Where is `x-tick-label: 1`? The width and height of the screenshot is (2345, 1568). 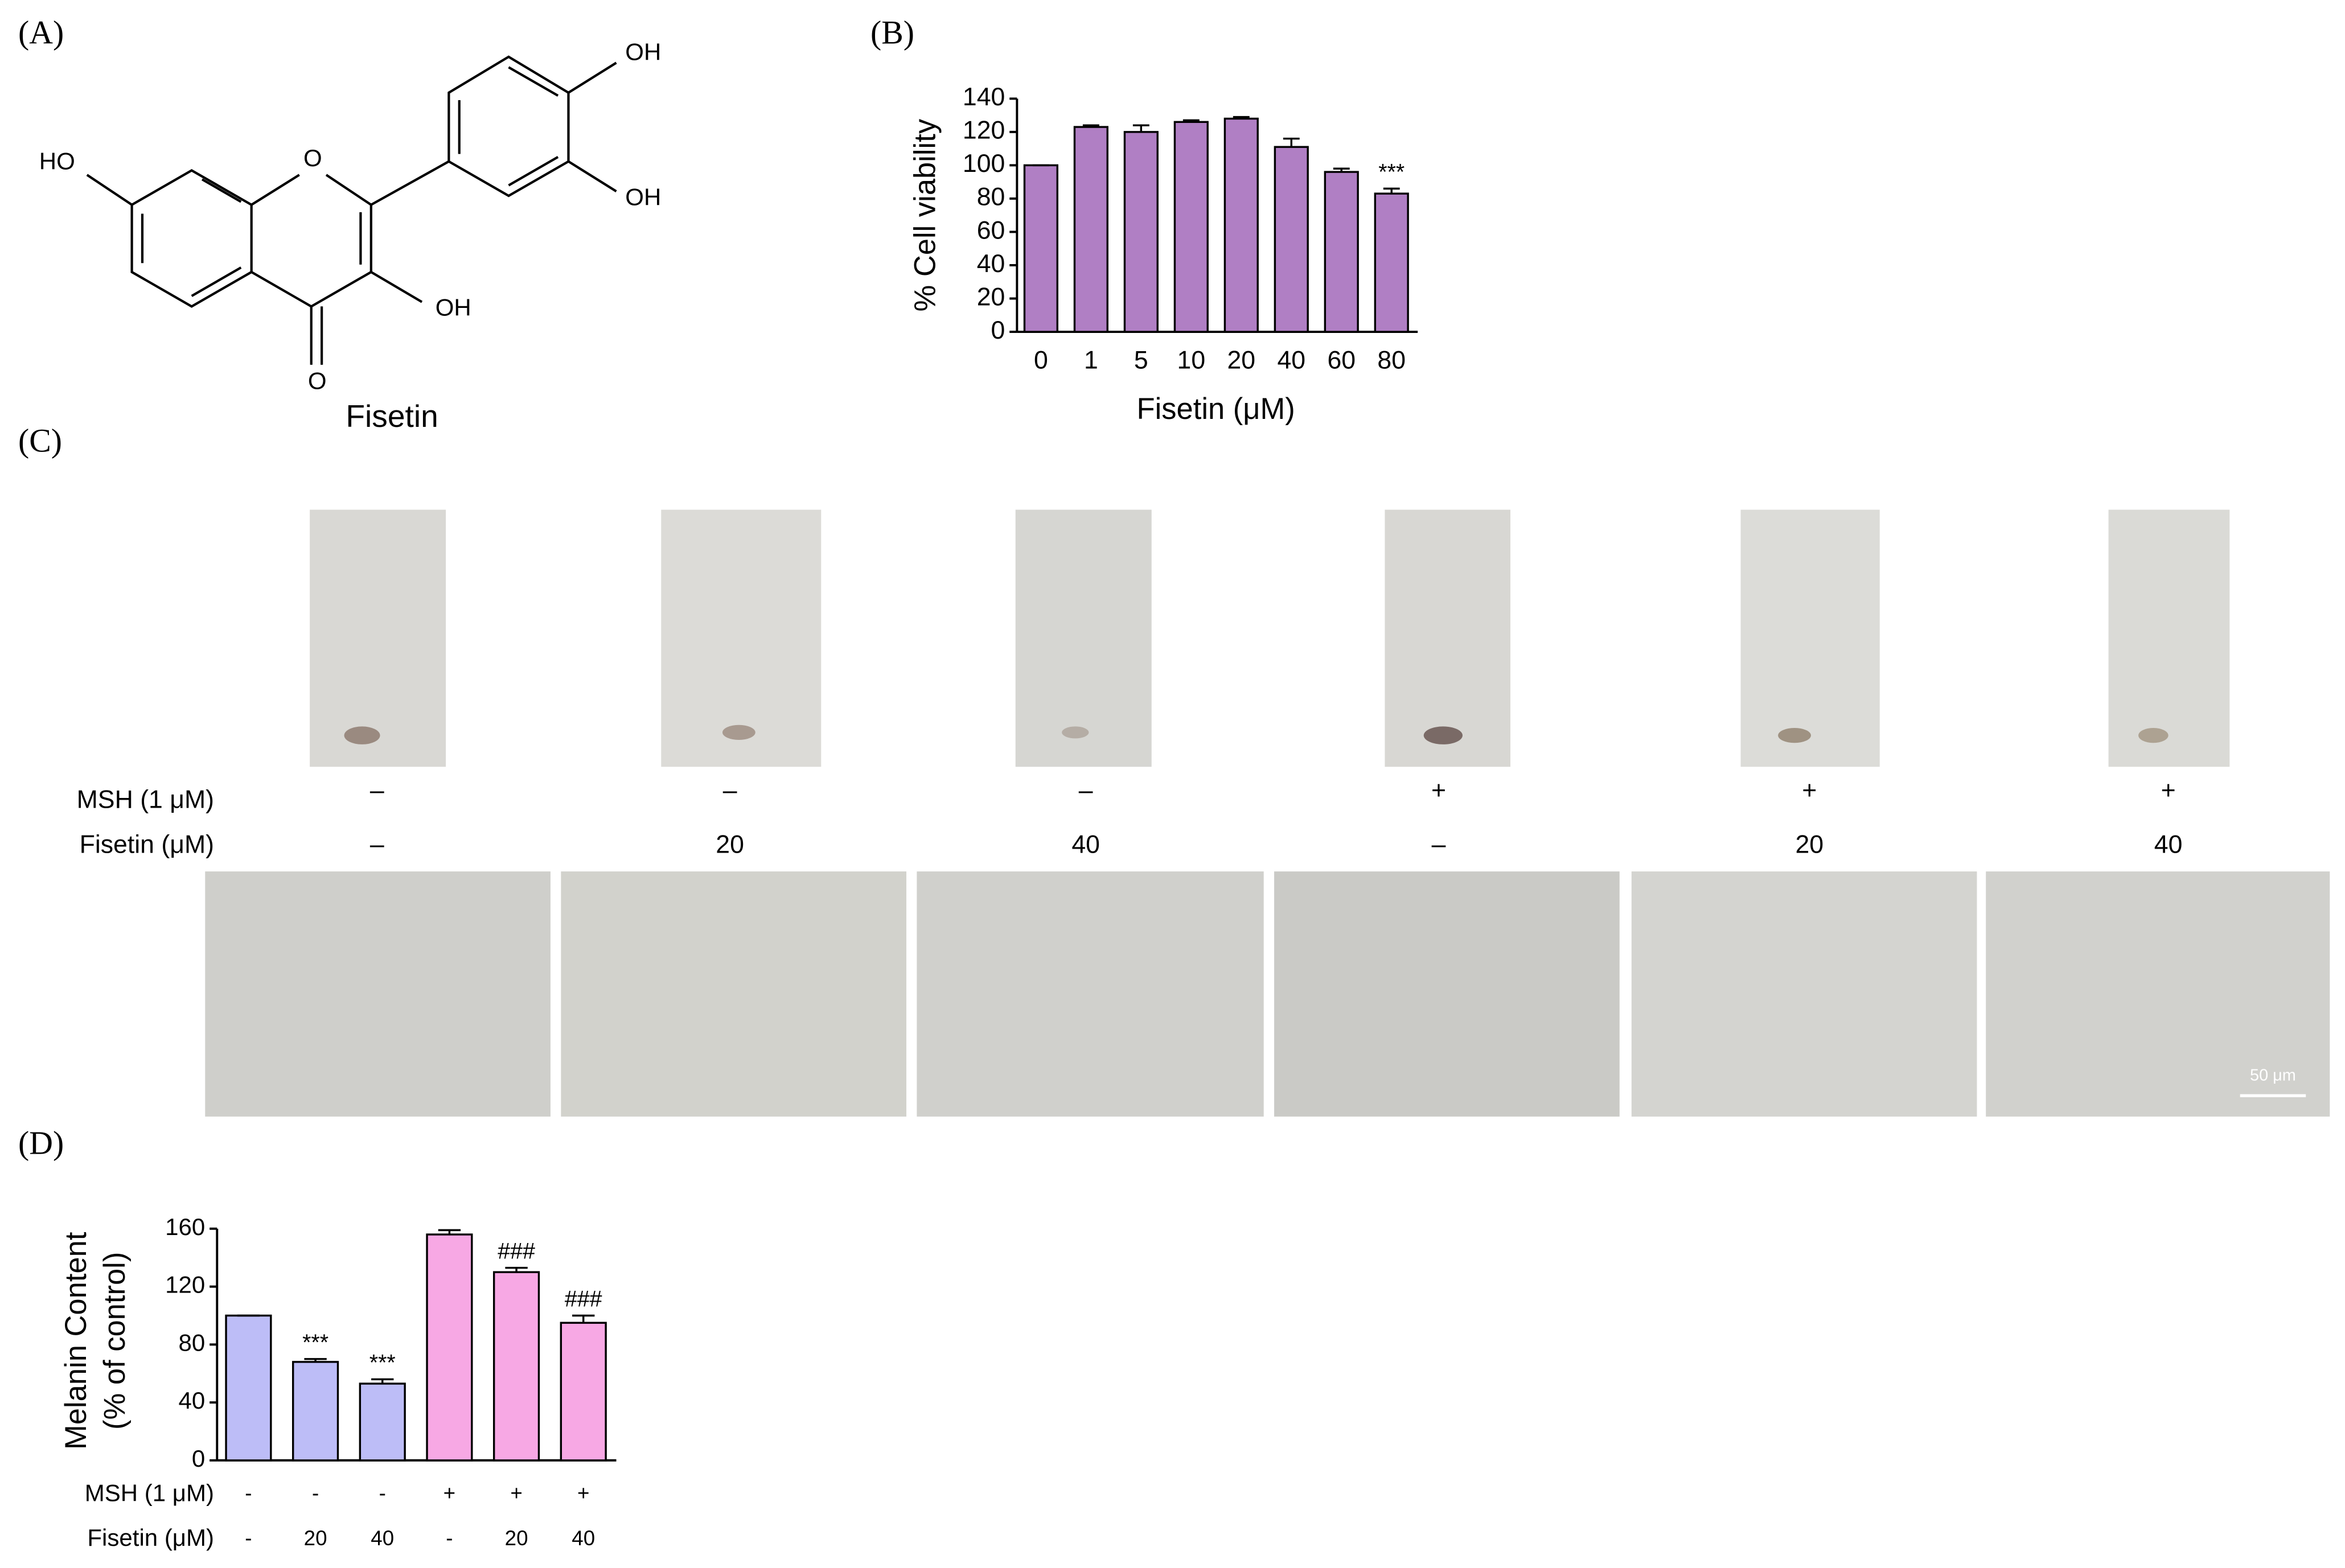 x-tick-label: 1 is located at coordinates (1091, 360).